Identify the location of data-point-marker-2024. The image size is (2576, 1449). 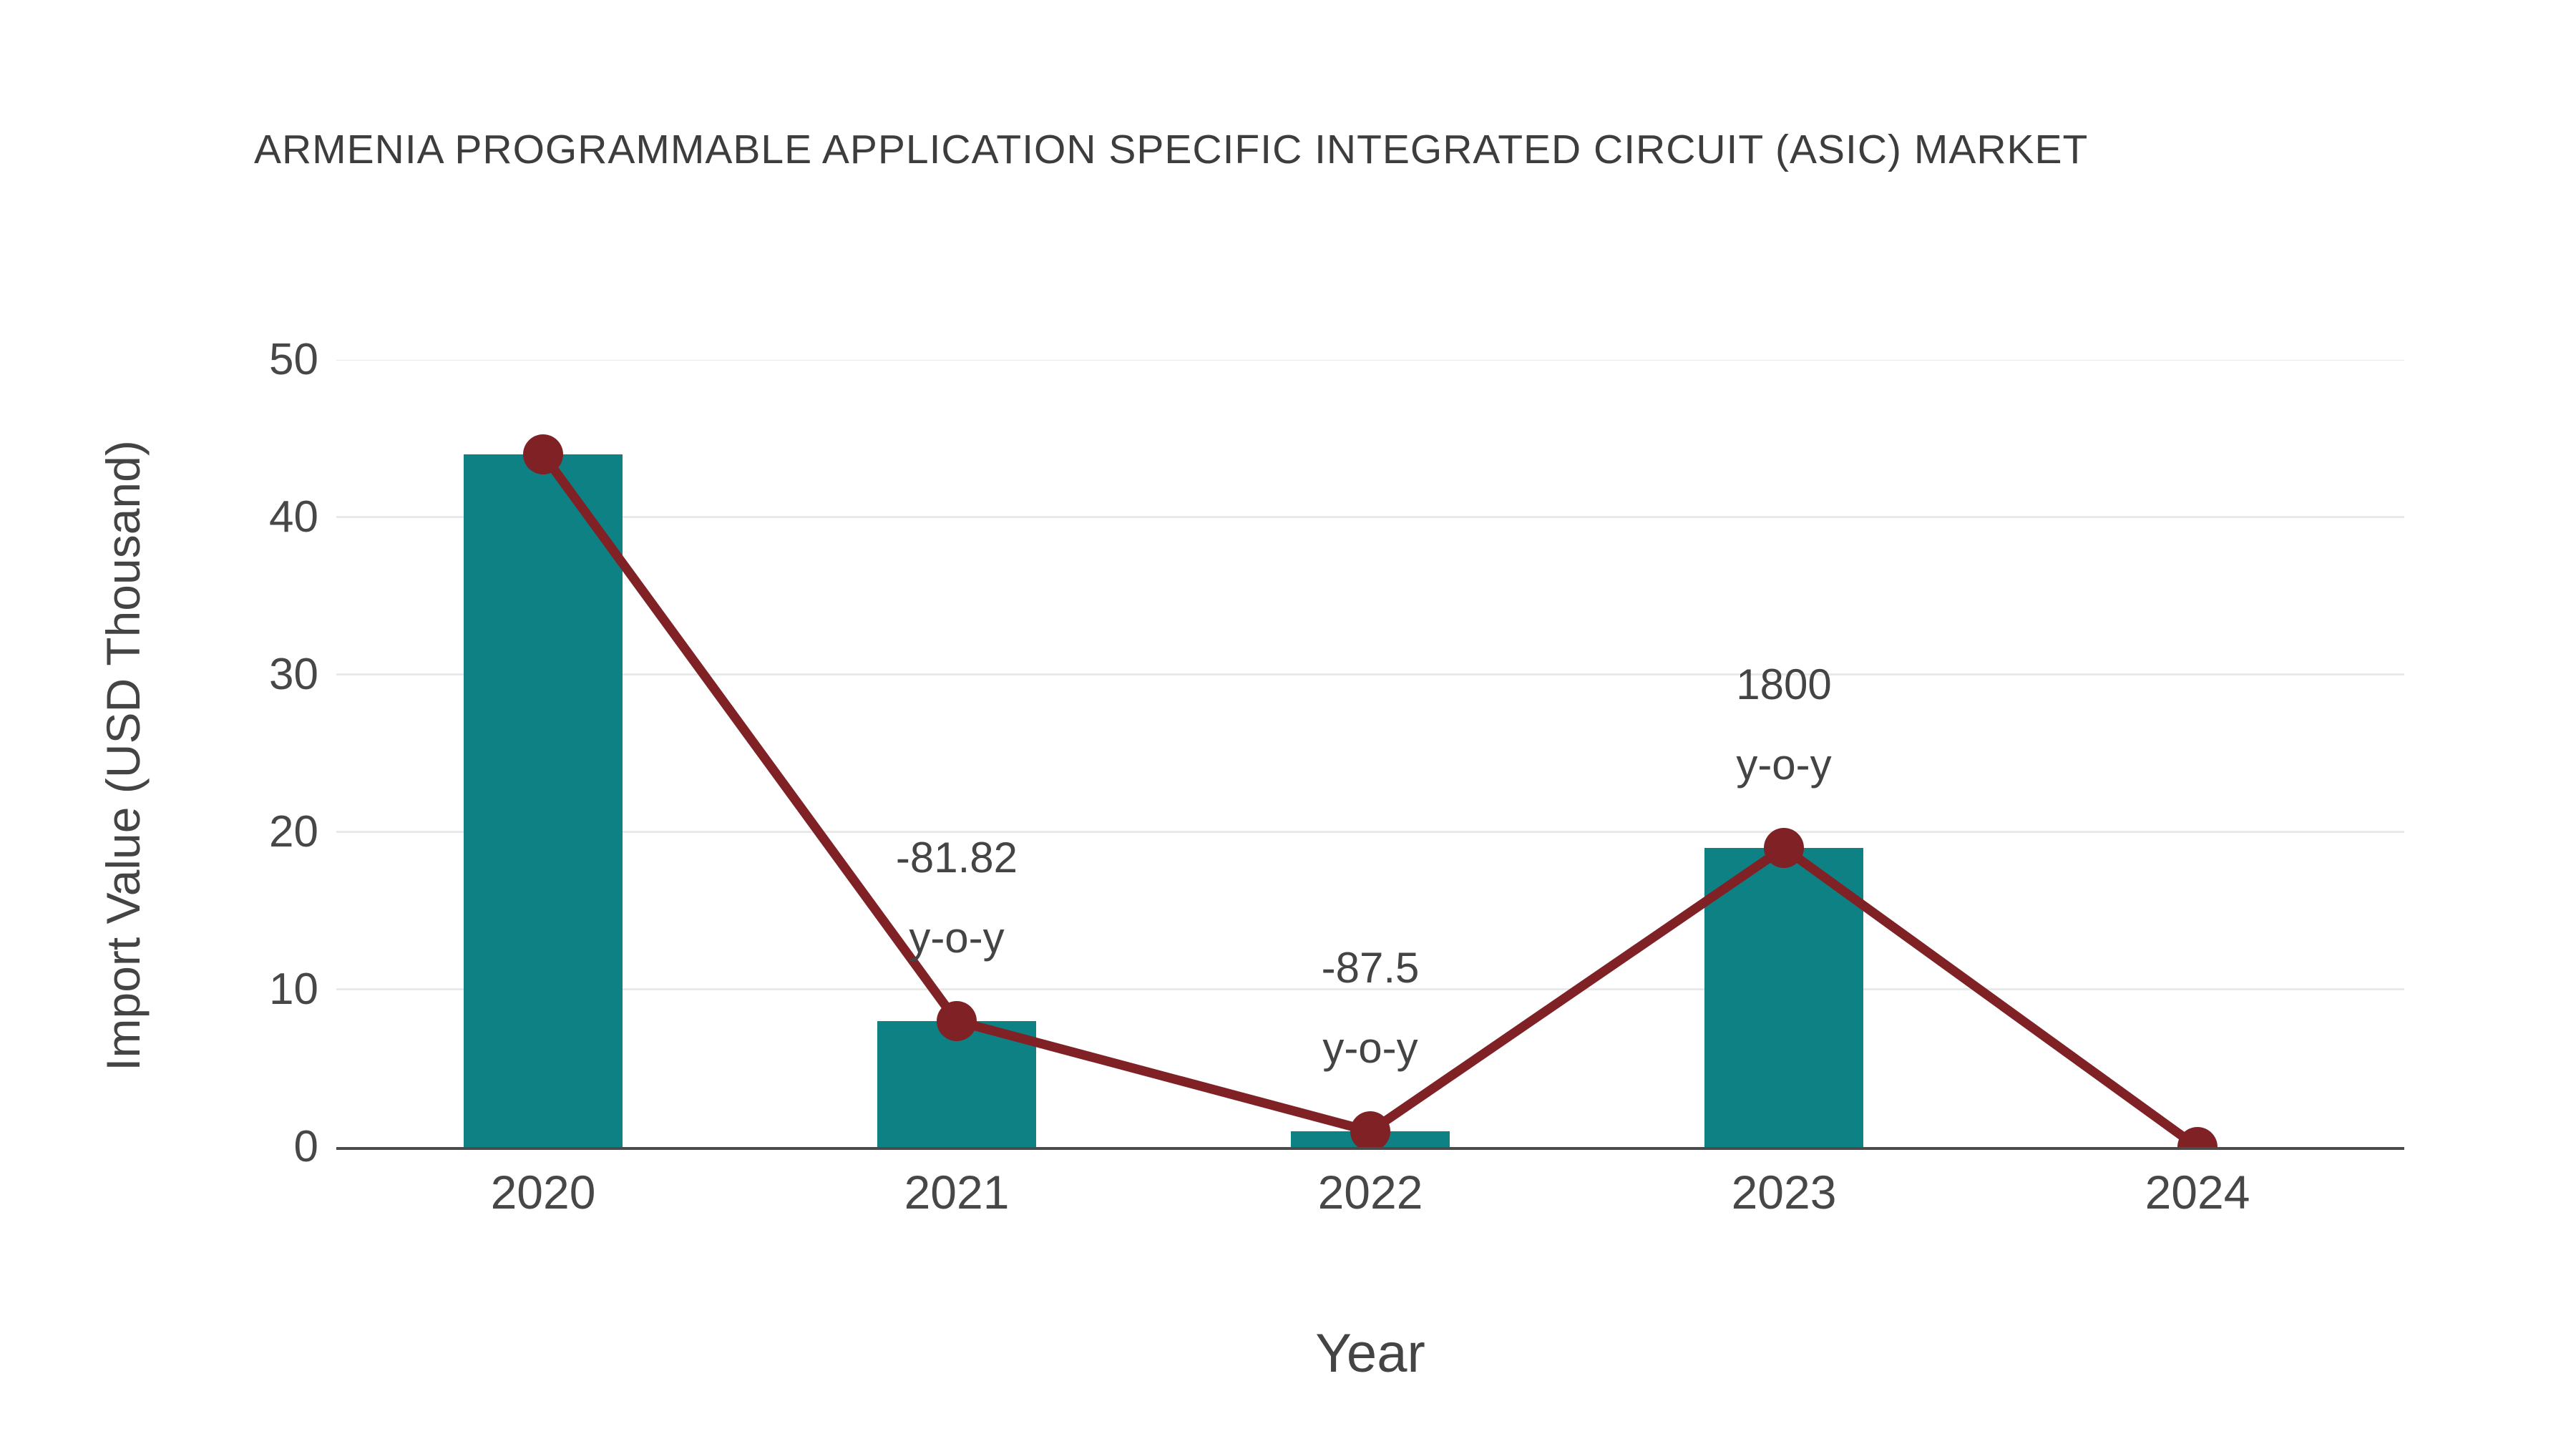
(2197, 1137).